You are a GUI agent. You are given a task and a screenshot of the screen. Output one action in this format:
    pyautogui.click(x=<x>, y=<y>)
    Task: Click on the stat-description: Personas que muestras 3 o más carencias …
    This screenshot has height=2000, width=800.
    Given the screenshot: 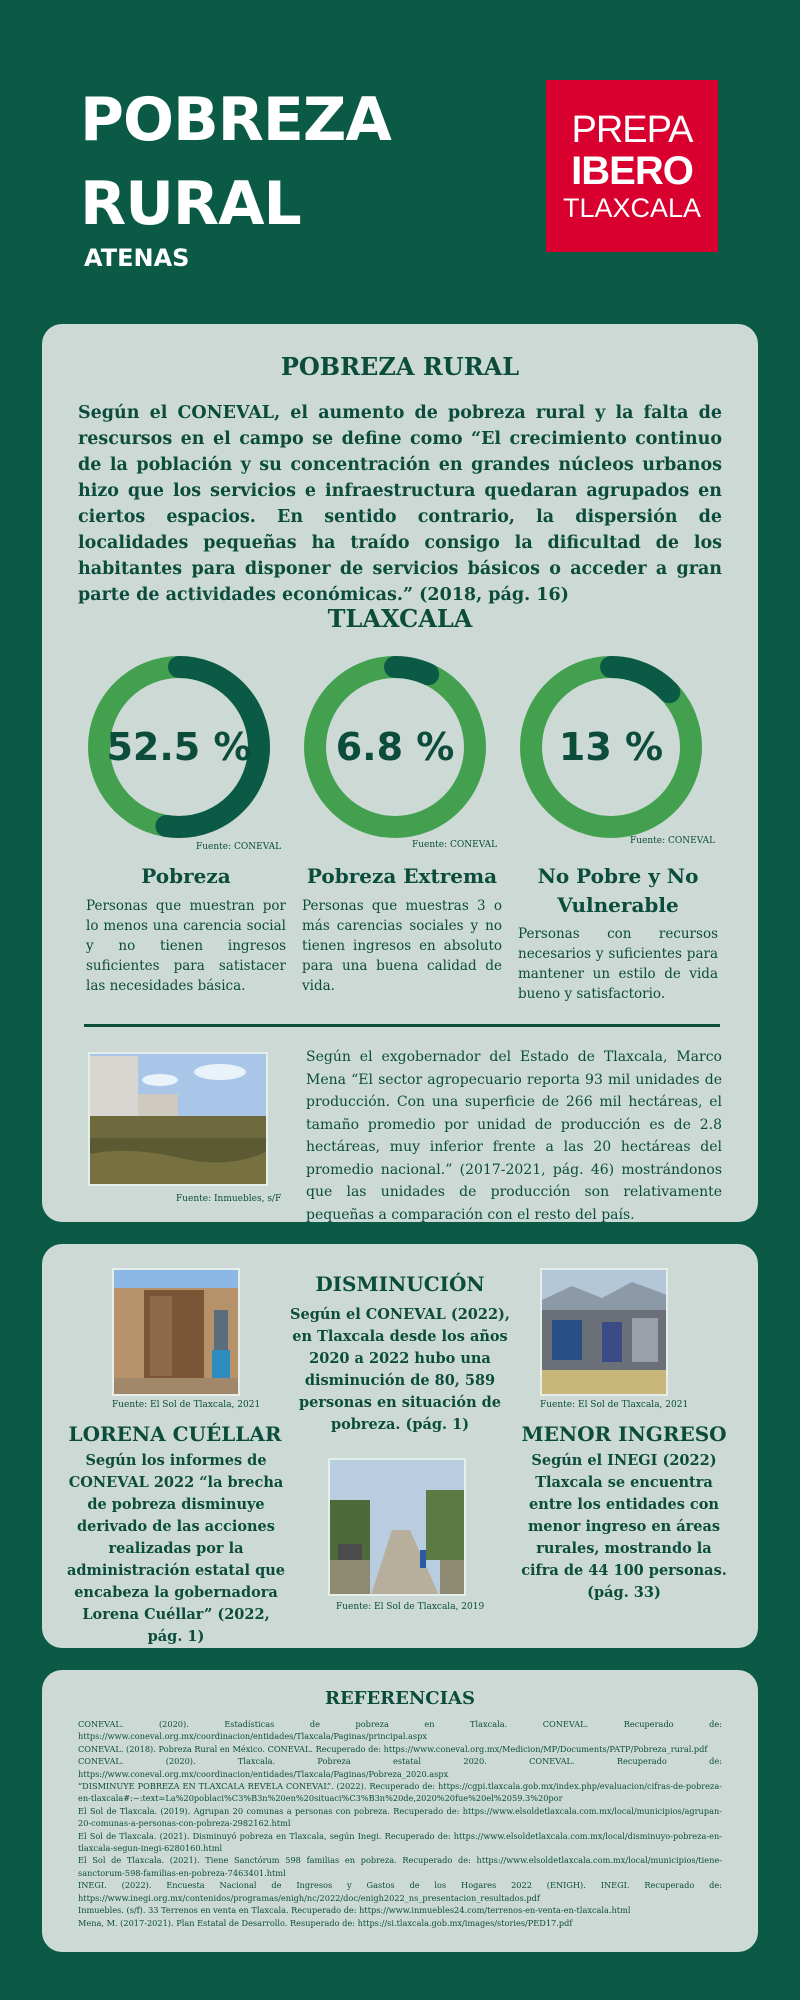 What is the action you would take?
    pyautogui.click(x=402, y=946)
    